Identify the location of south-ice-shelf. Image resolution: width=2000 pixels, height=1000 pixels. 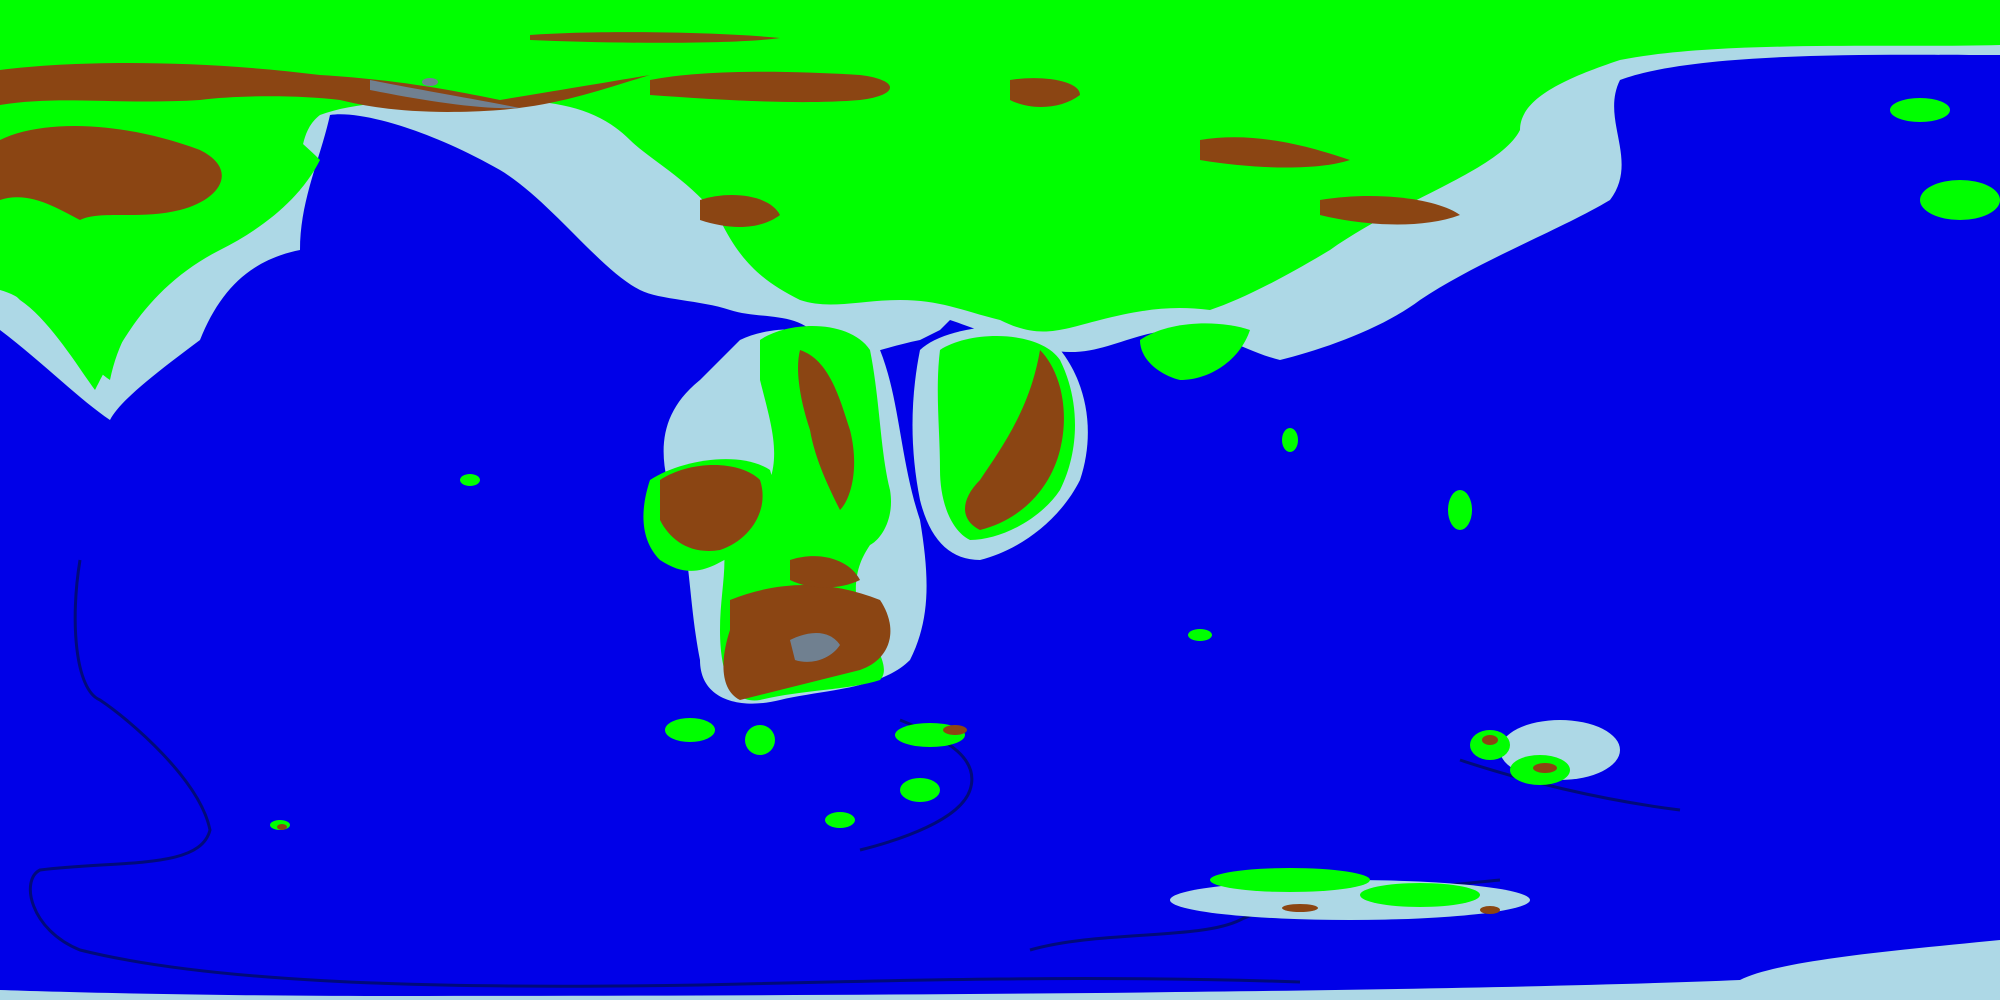
(1000, 970).